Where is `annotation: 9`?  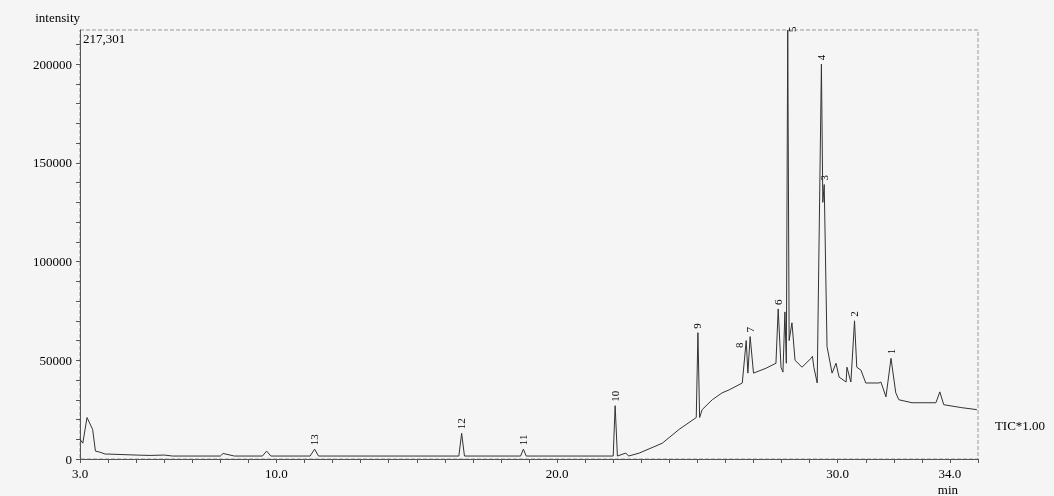 annotation: 9 is located at coordinates (697, 325).